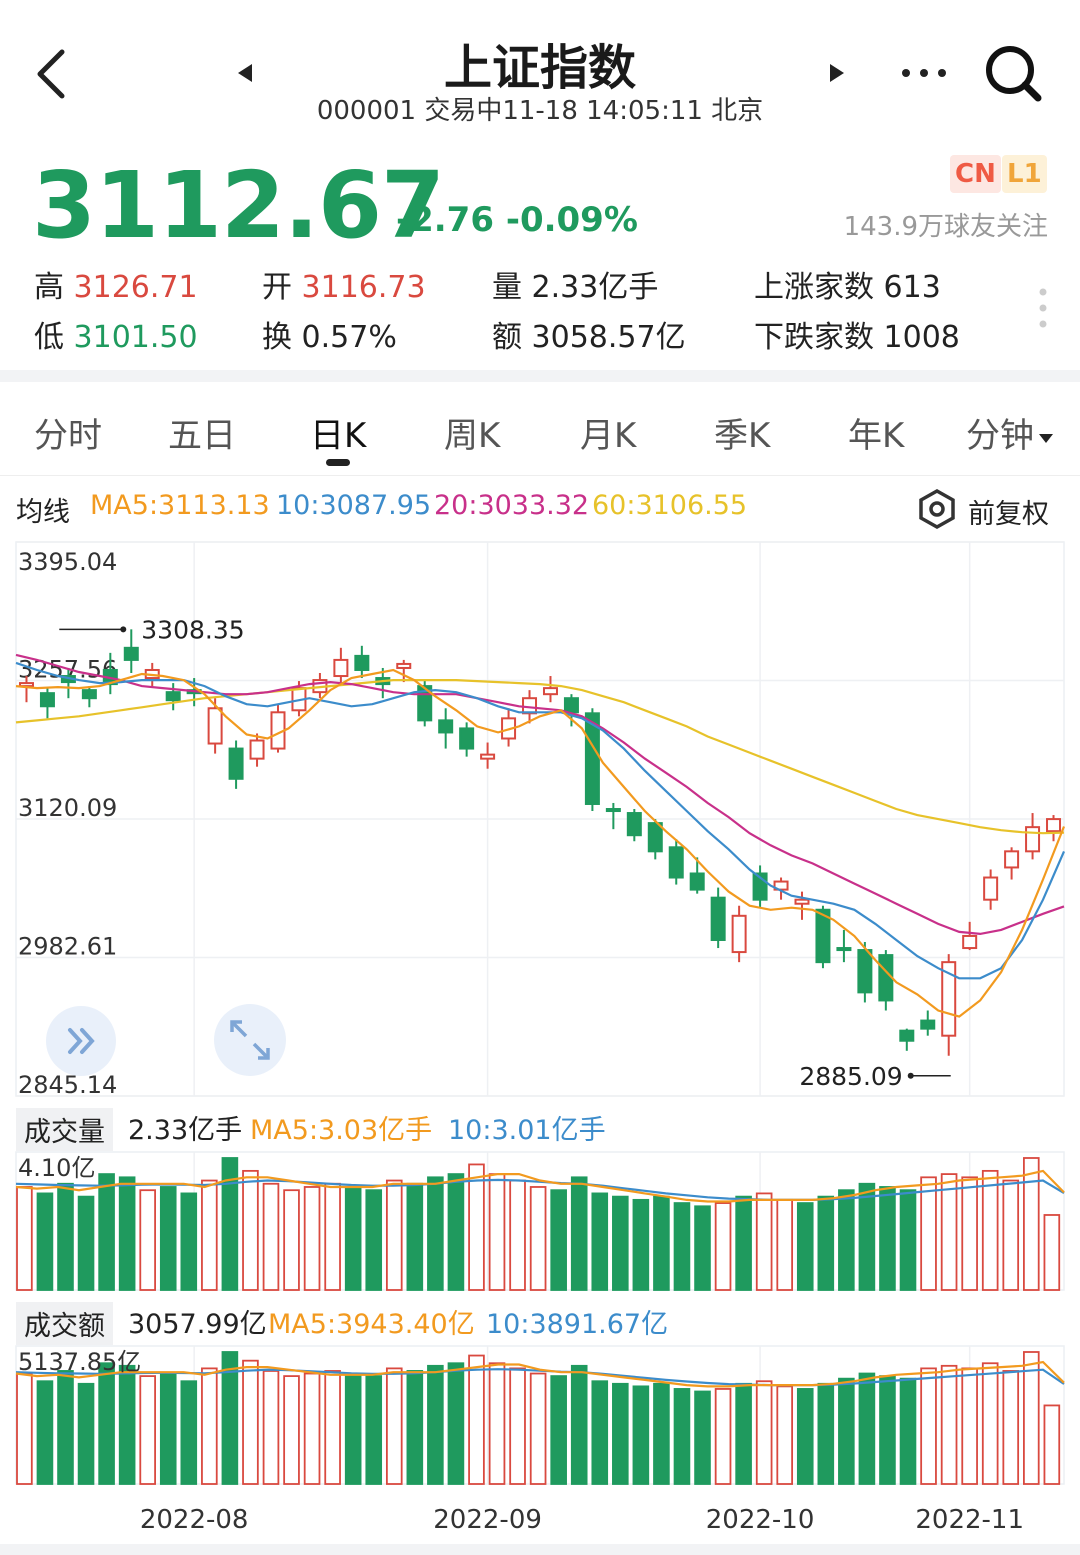 The height and width of the screenshot is (1555, 1080). Describe the element at coordinates (371, 1324) in the screenshot. I see `amount-ma5-value: MA5:3943.40亿` at that location.